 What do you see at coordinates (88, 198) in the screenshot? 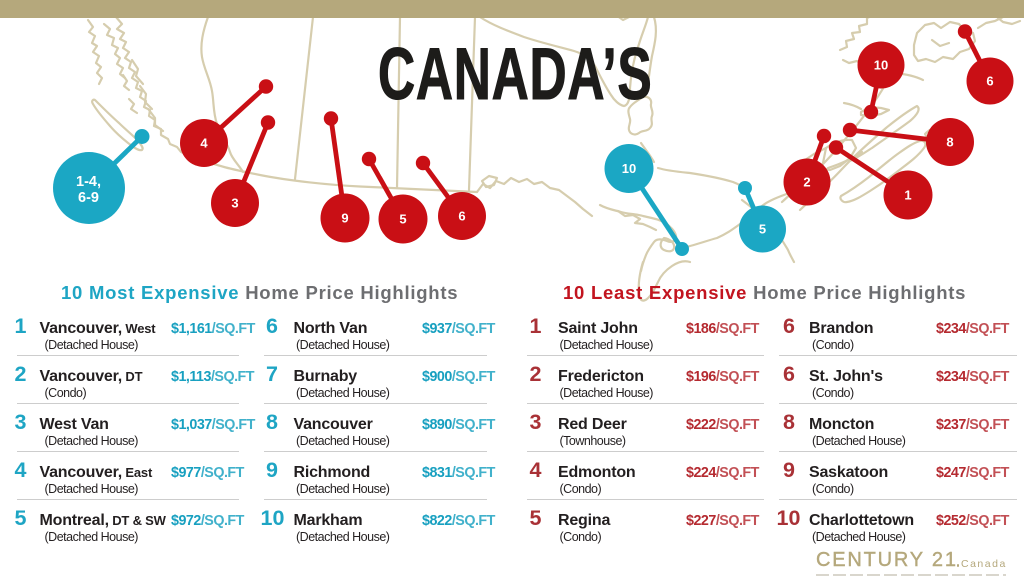
I see `svg-text: 6-9` at bounding box center [88, 198].